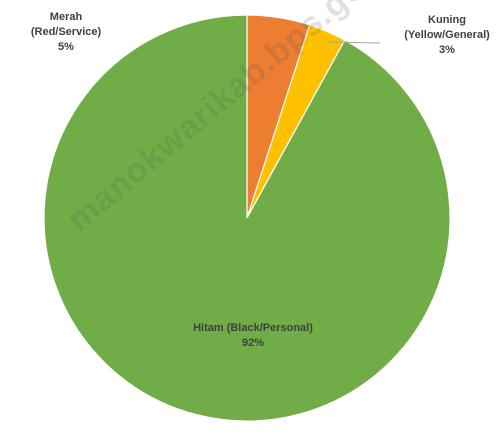 Image resolution: width=504 pixels, height=441 pixels. I want to click on label-merah-subname: (Red/Service), so click(66, 32).